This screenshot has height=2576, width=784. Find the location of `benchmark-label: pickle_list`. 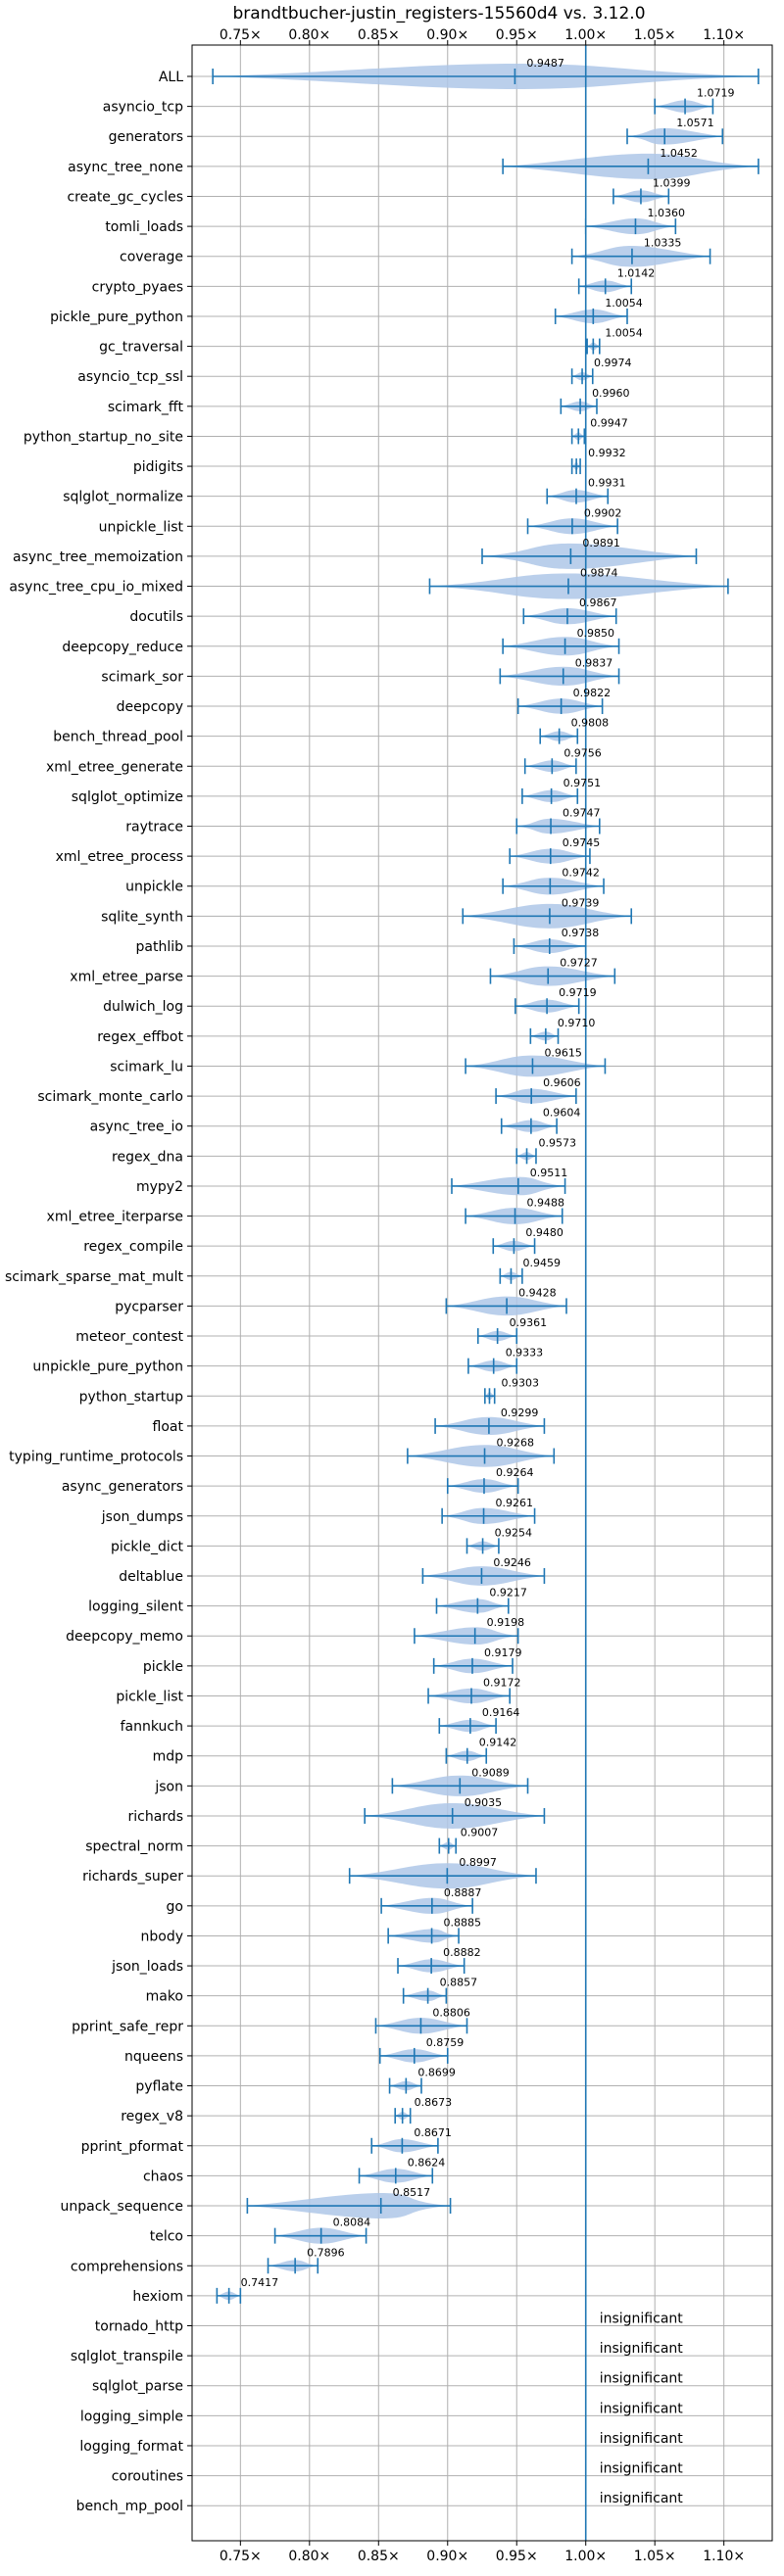

benchmark-label: pickle_list is located at coordinates (149, 1696).